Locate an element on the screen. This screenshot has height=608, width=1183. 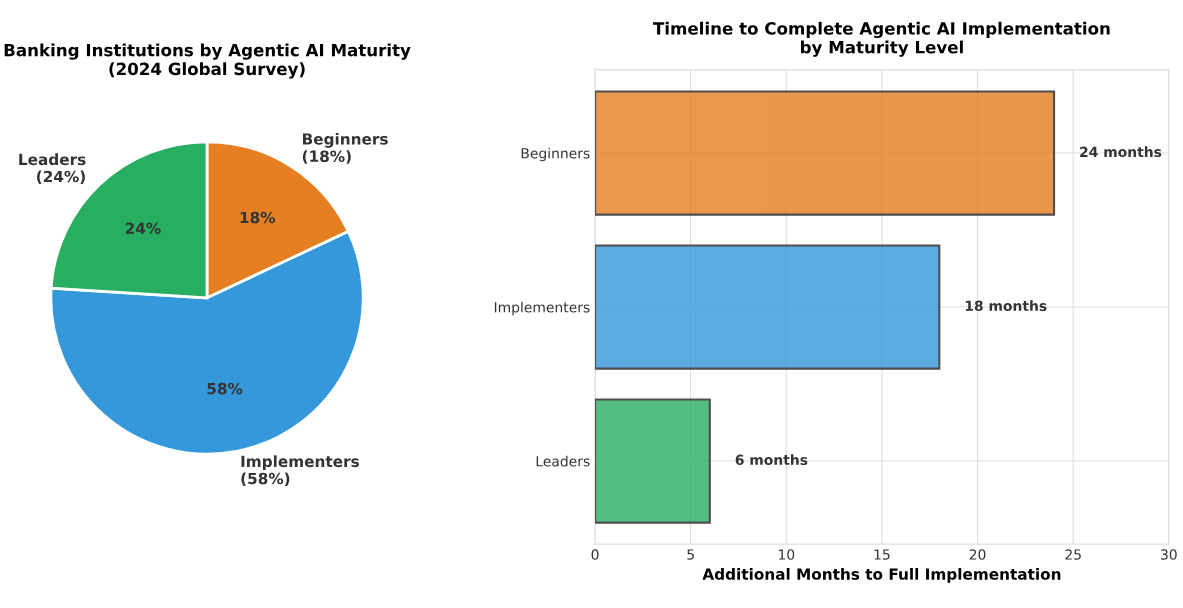
x-tick-label: 15 is located at coordinates (882, 554).